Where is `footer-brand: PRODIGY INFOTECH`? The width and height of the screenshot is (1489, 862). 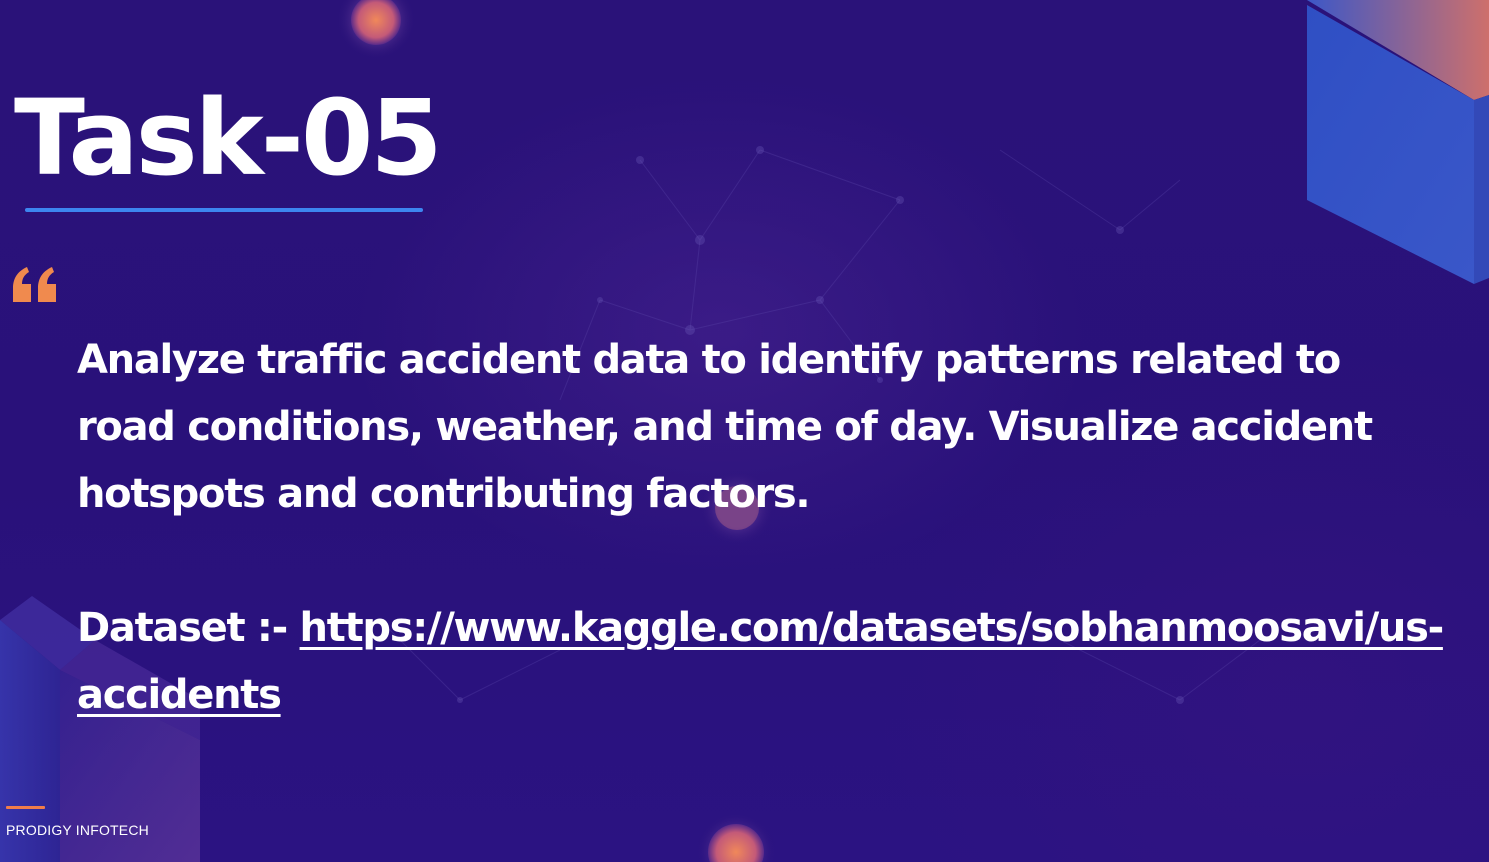 footer-brand: PRODIGY INFOTECH is located at coordinates (77, 830).